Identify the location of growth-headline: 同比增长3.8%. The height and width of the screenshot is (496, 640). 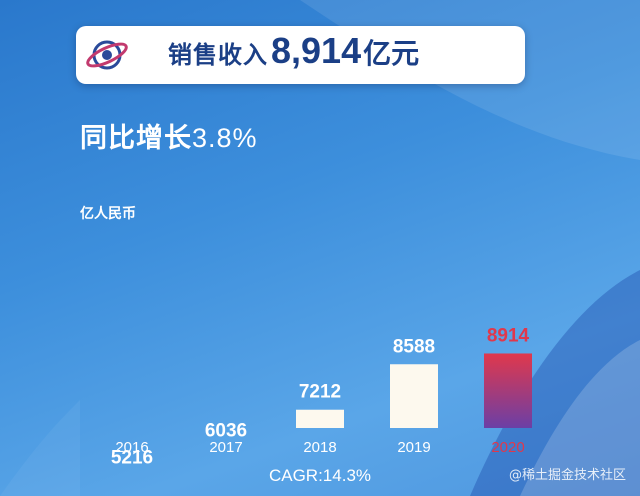
(169, 135).